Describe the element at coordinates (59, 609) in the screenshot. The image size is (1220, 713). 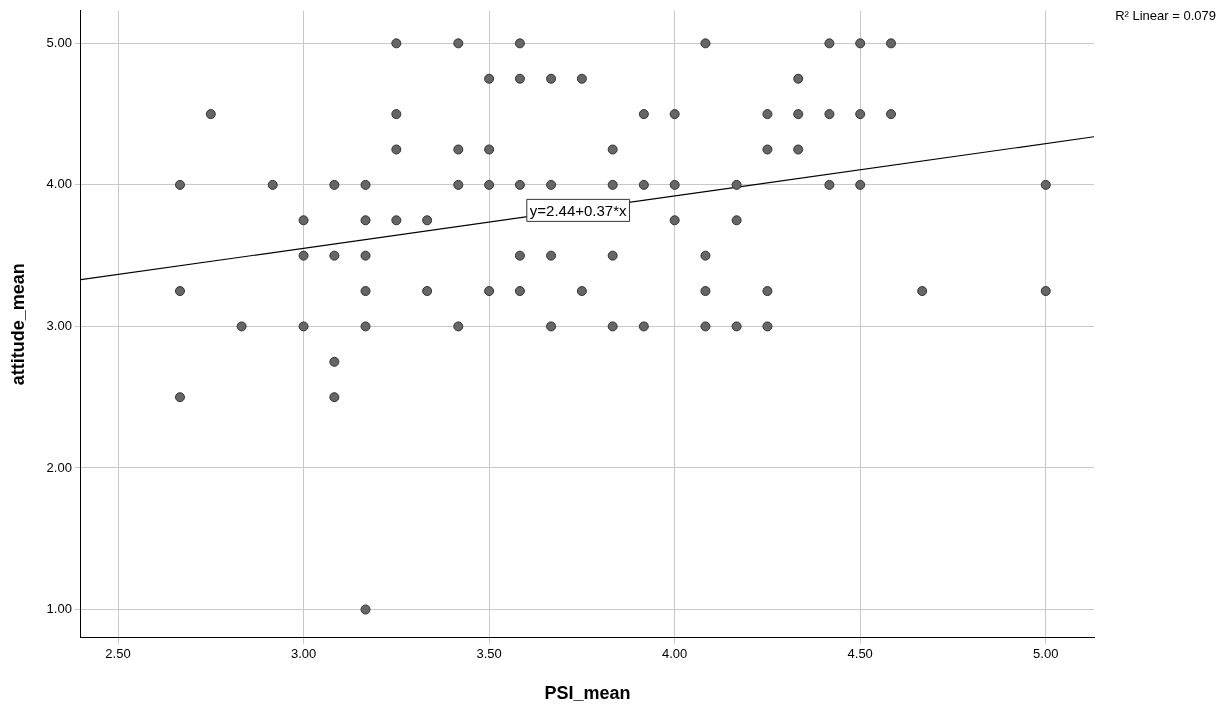
I see `y-tick-label: 1.00` at that location.